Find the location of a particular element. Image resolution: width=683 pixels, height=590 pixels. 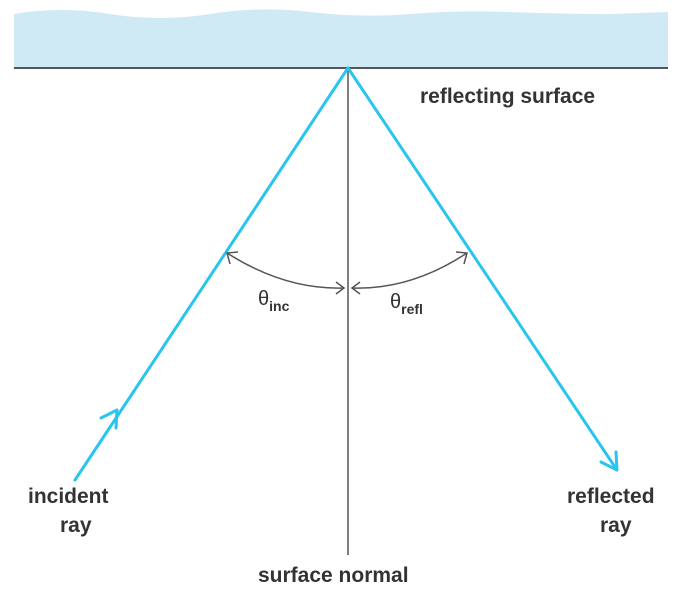

incident-arrow is located at coordinates (109, 419).